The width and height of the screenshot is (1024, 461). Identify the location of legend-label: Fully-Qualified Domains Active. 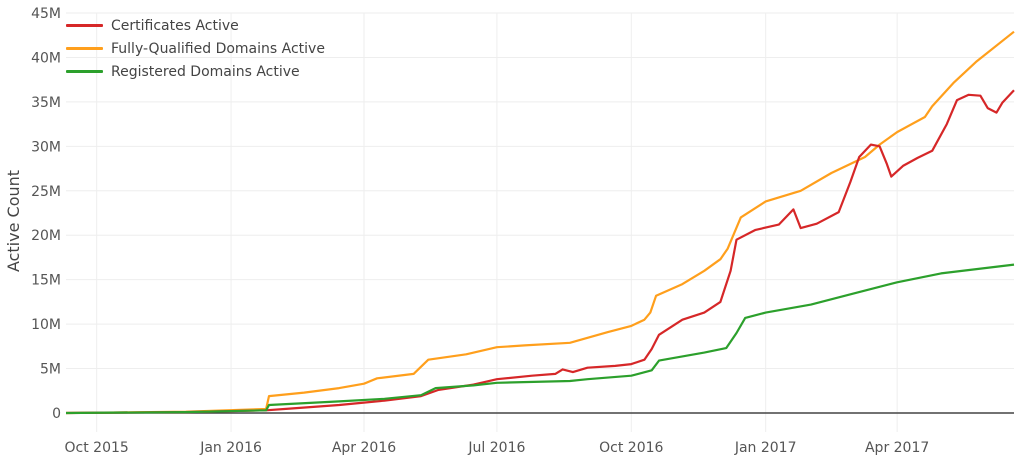
(218, 48).